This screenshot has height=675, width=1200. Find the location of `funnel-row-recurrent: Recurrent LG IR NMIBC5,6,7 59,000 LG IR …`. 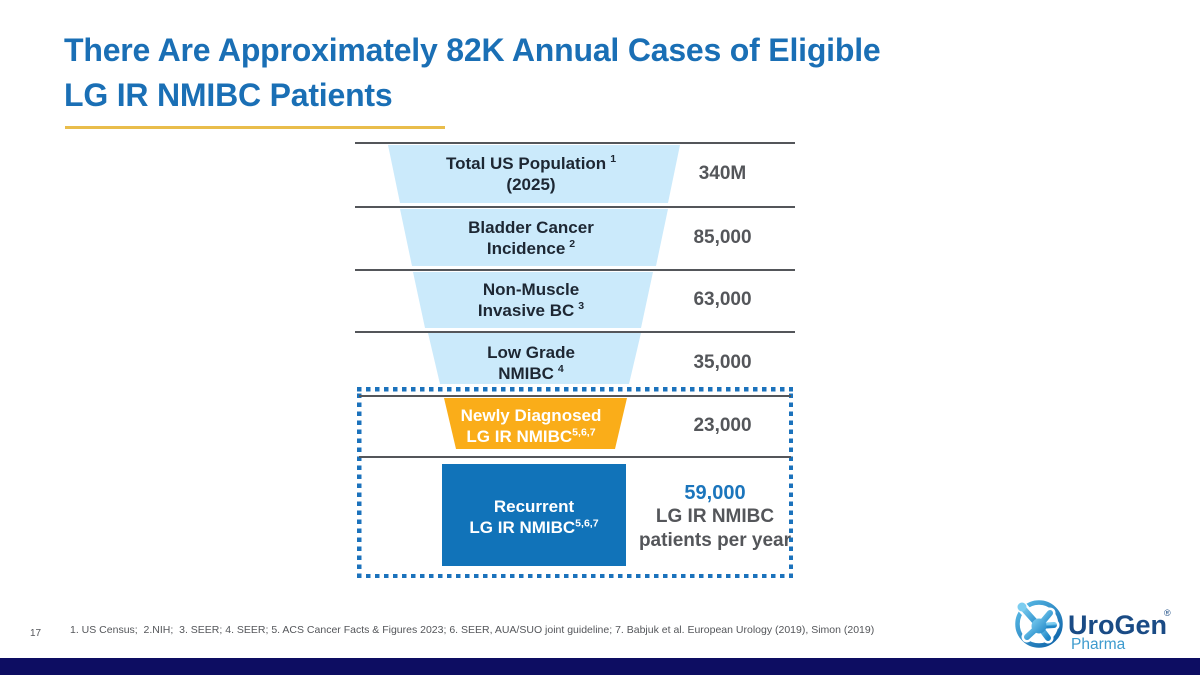

funnel-row-recurrent: Recurrent LG IR NMIBC5,6,7 59,000 LG IR … is located at coordinates (575, 517).